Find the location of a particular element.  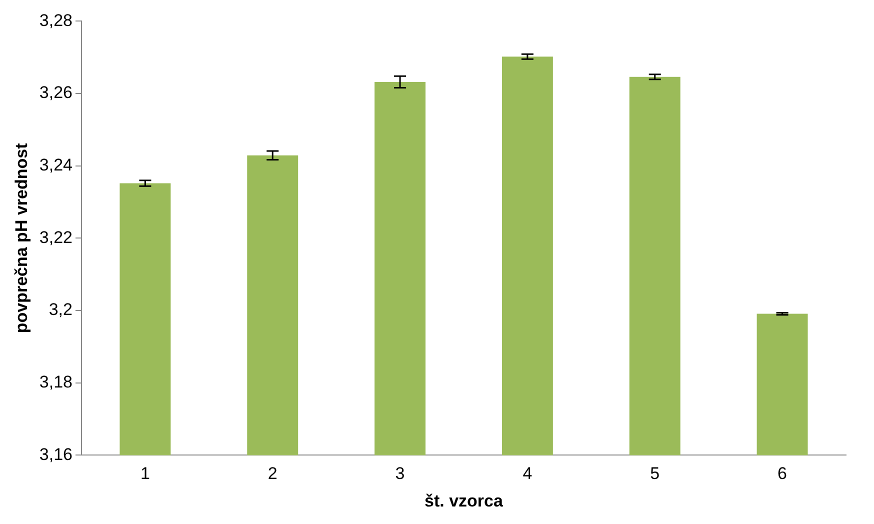

x-tick-label: 5 is located at coordinates (655, 474).